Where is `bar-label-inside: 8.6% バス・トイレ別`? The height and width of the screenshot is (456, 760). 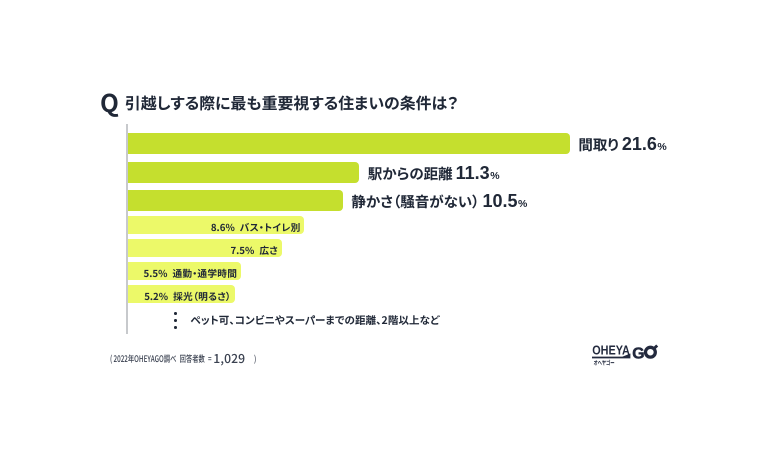
bar-label-inside: 8.6% バス・トイレ別 is located at coordinates (256, 225).